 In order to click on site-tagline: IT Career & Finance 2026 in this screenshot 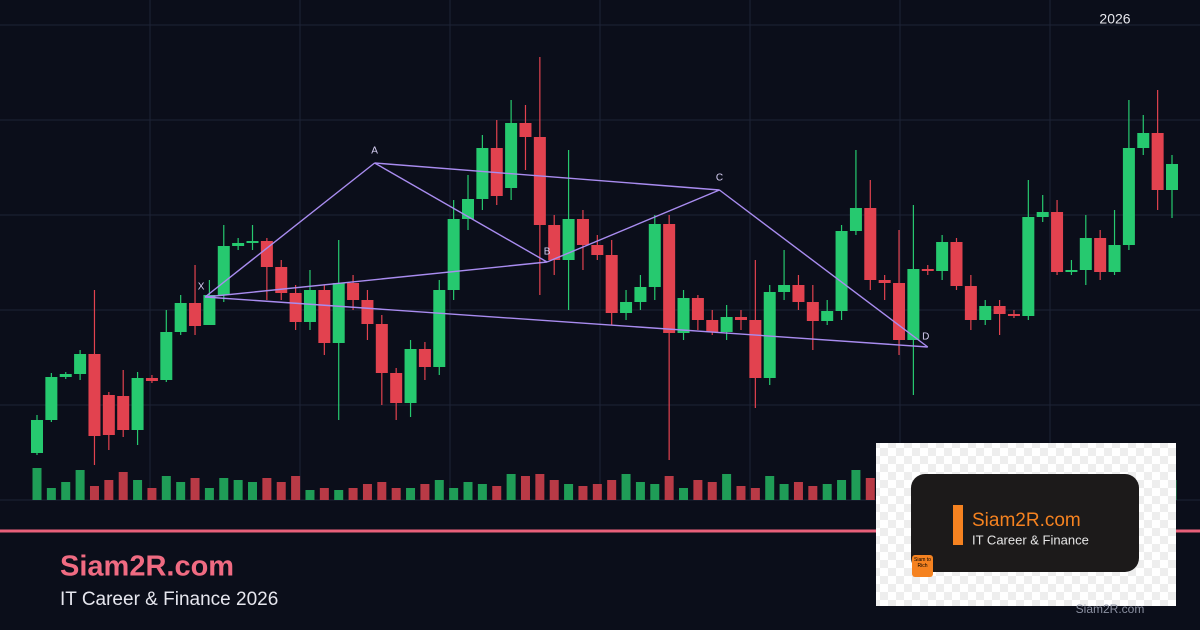, I will do `click(169, 599)`.